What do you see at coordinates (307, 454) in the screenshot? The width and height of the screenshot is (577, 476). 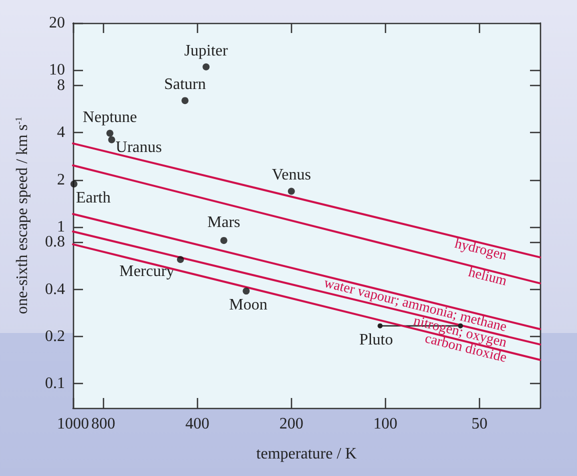 I see `x-axis-title: temperature / K` at bounding box center [307, 454].